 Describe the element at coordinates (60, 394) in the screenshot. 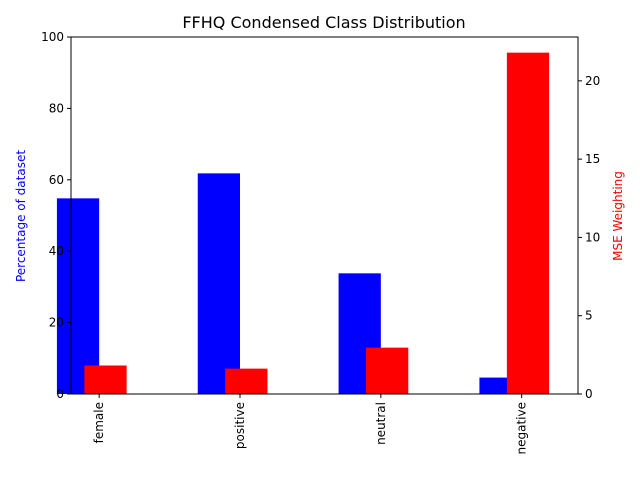

I see `y-tick-left-label: 0` at that location.